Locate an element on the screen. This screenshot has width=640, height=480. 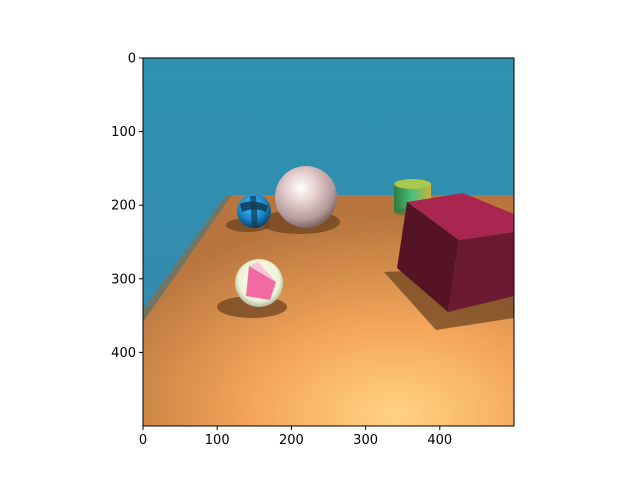
y-tick-label: 300 is located at coordinates (123, 279).